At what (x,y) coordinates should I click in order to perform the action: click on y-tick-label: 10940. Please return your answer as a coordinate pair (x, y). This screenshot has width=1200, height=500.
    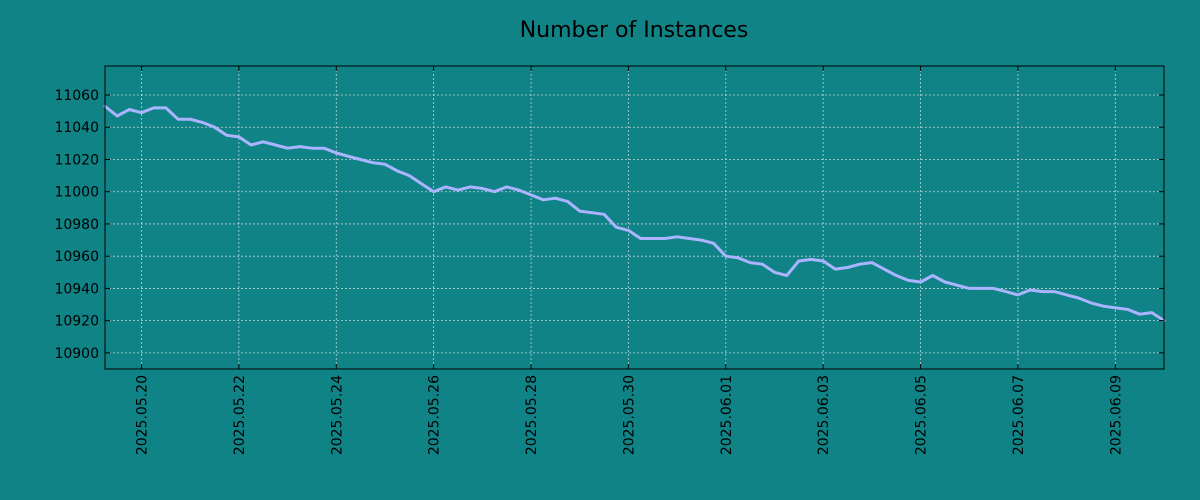
    Looking at the image, I should click on (76, 289).